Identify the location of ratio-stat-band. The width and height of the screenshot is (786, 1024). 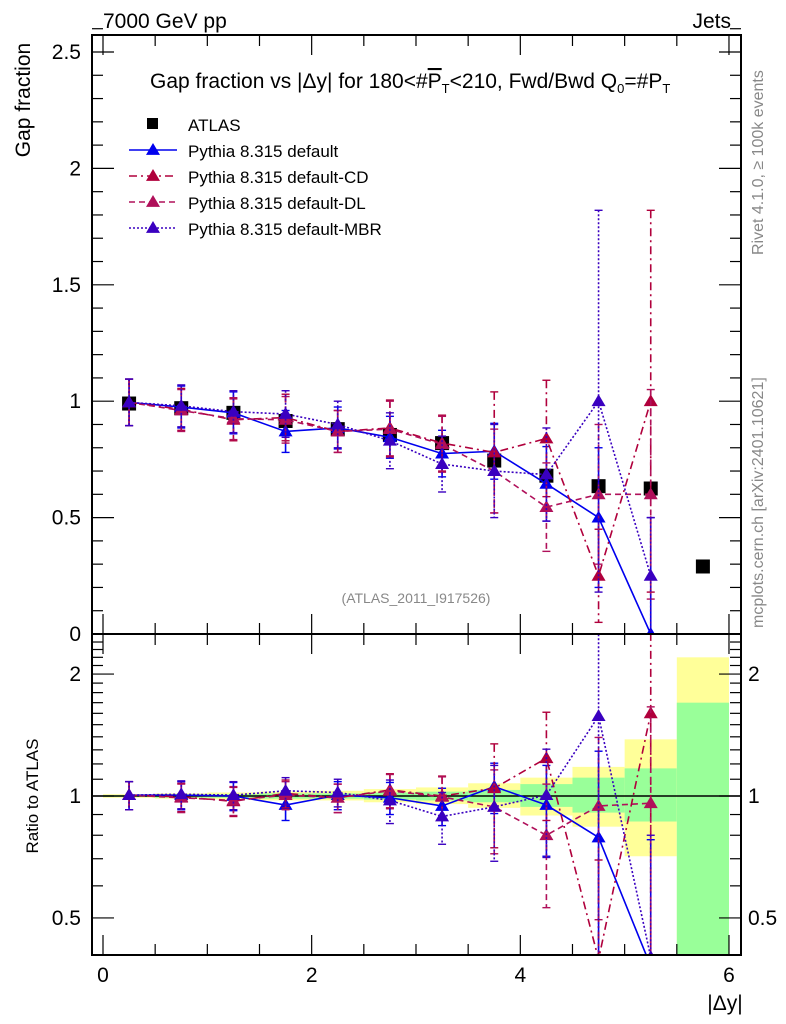
(702, 828).